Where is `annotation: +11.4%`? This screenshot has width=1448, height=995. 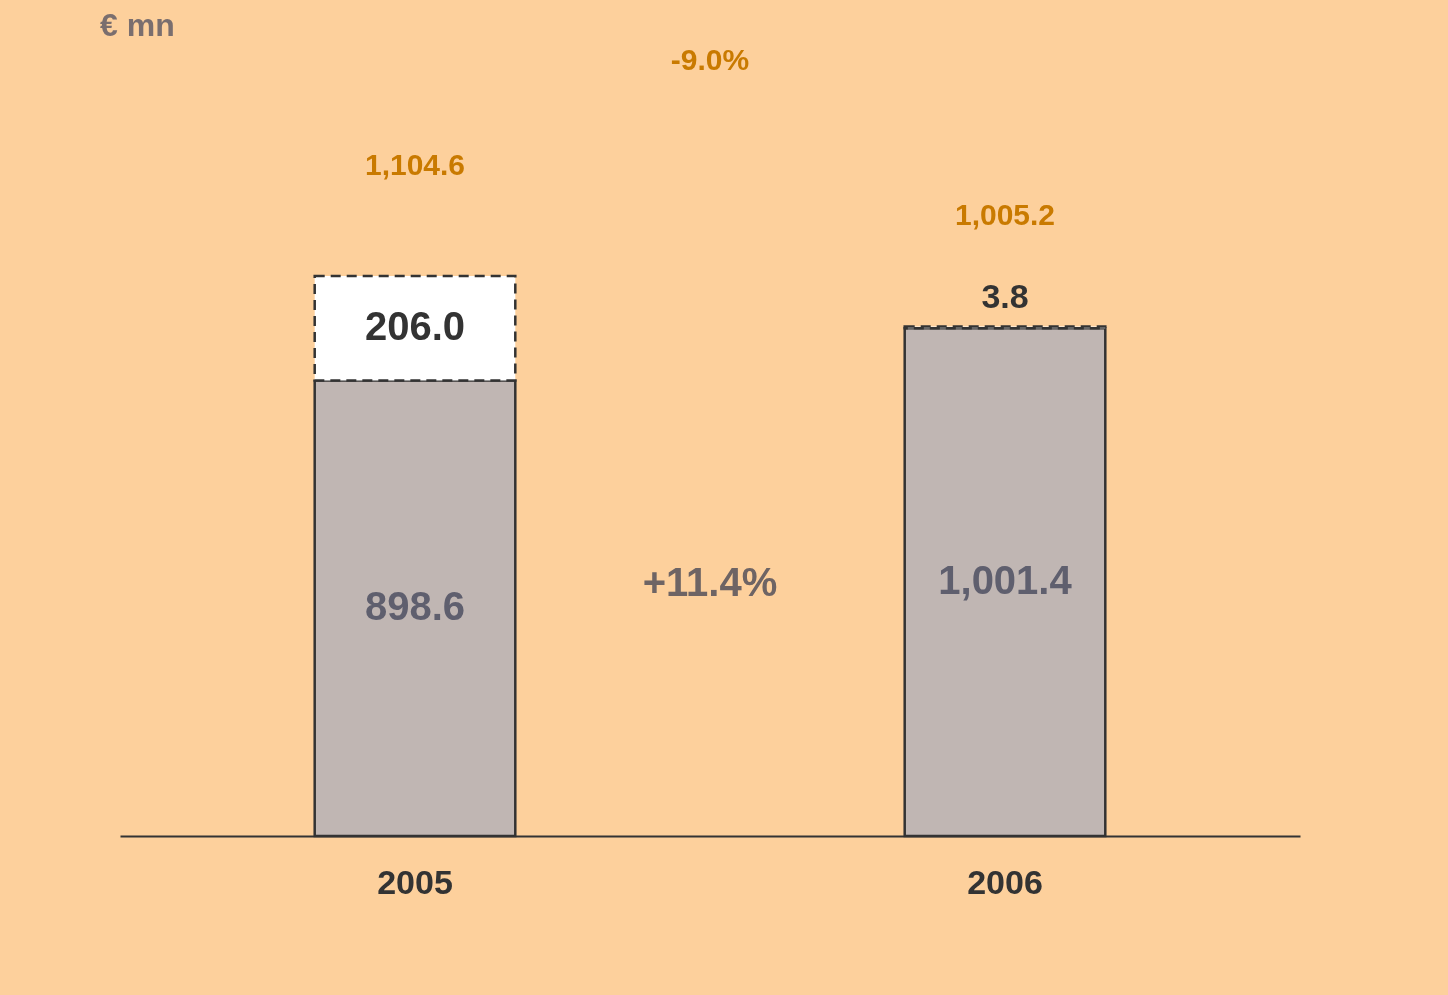 annotation: +11.4% is located at coordinates (710, 582).